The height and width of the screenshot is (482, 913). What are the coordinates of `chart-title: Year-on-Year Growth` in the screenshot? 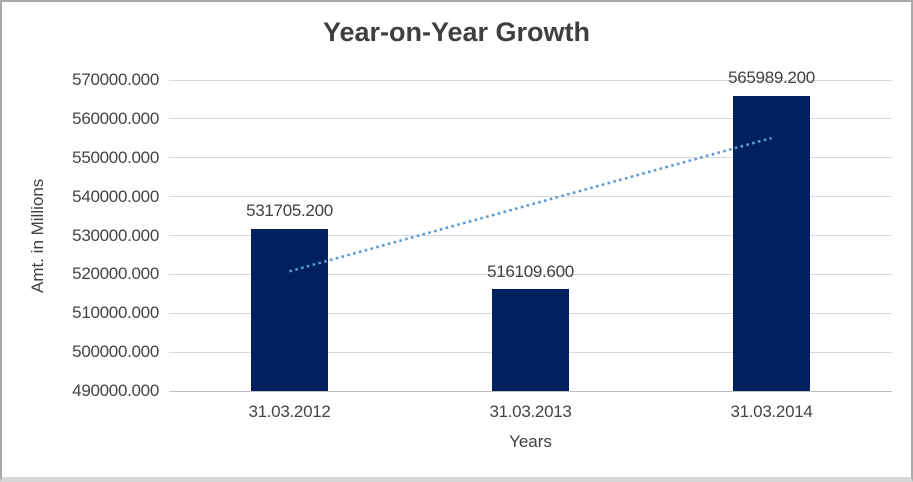 It's located at (456, 32).